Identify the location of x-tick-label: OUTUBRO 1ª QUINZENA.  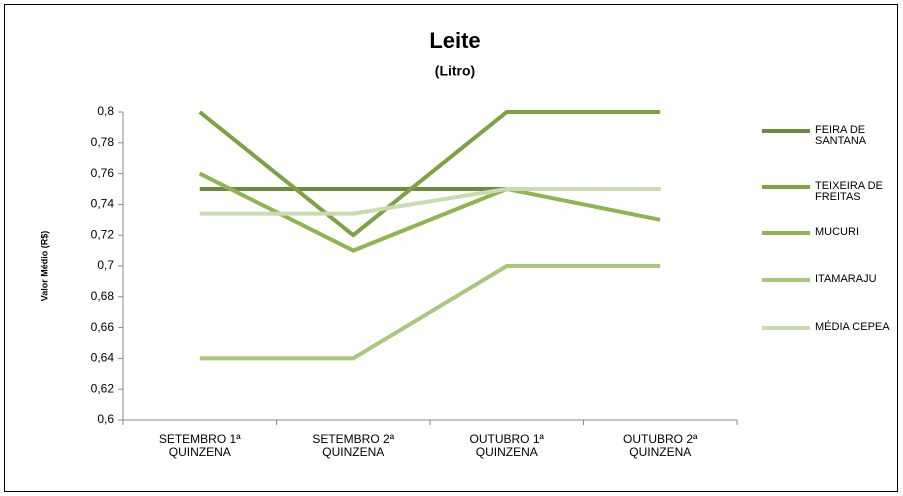
(506, 445).